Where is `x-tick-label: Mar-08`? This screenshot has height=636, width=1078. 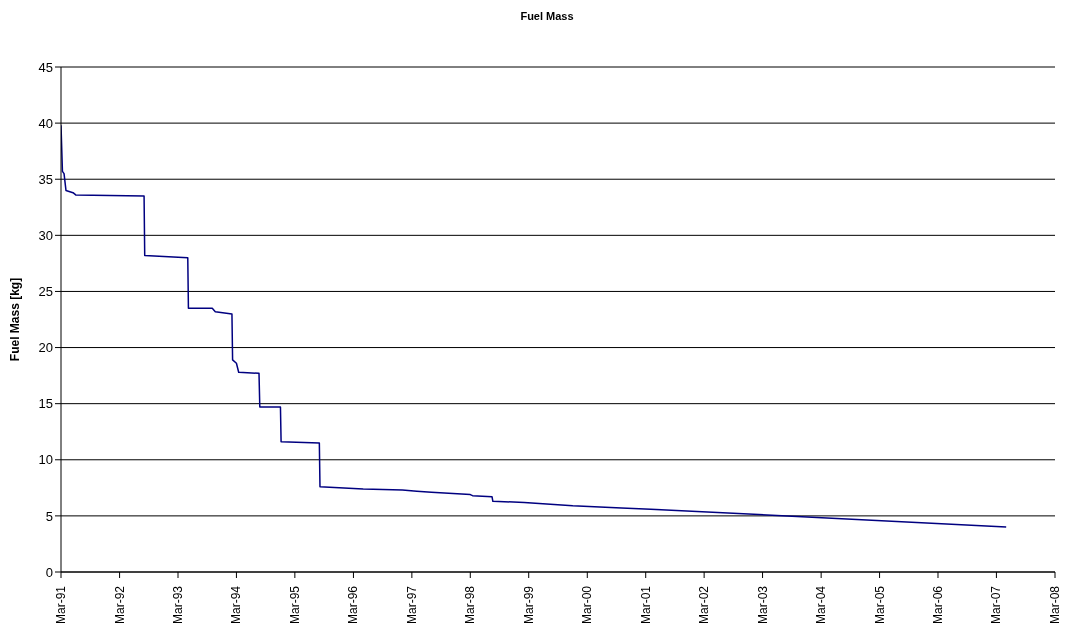 x-tick-label: Mar-08 is located at coordinates (1055, 605).